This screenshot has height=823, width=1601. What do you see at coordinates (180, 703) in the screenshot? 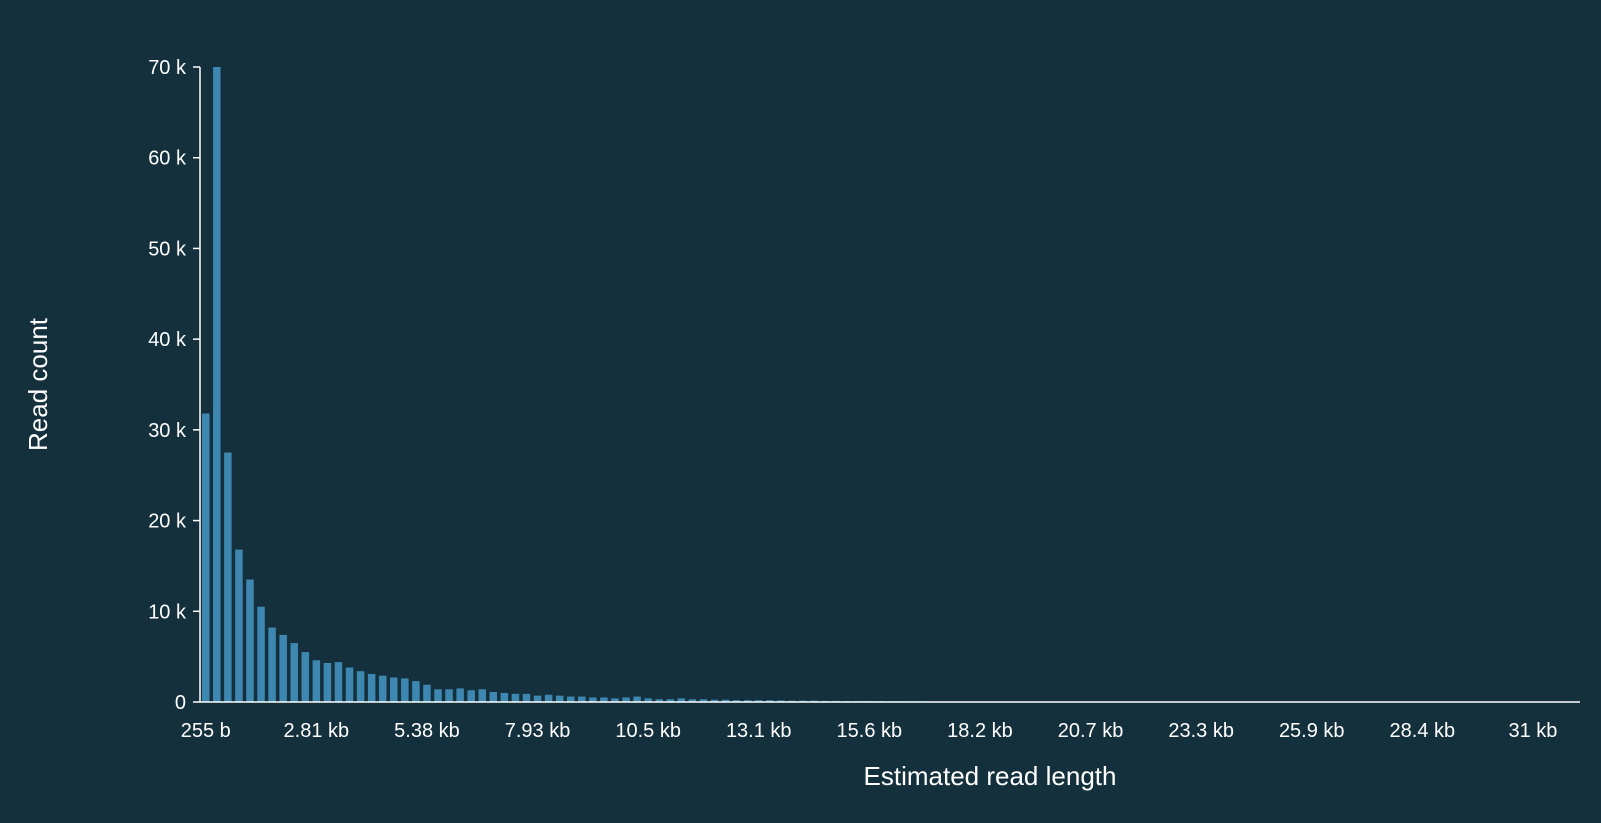
I see `y-tick-label-0: 0` at bounding box center [180, 703].